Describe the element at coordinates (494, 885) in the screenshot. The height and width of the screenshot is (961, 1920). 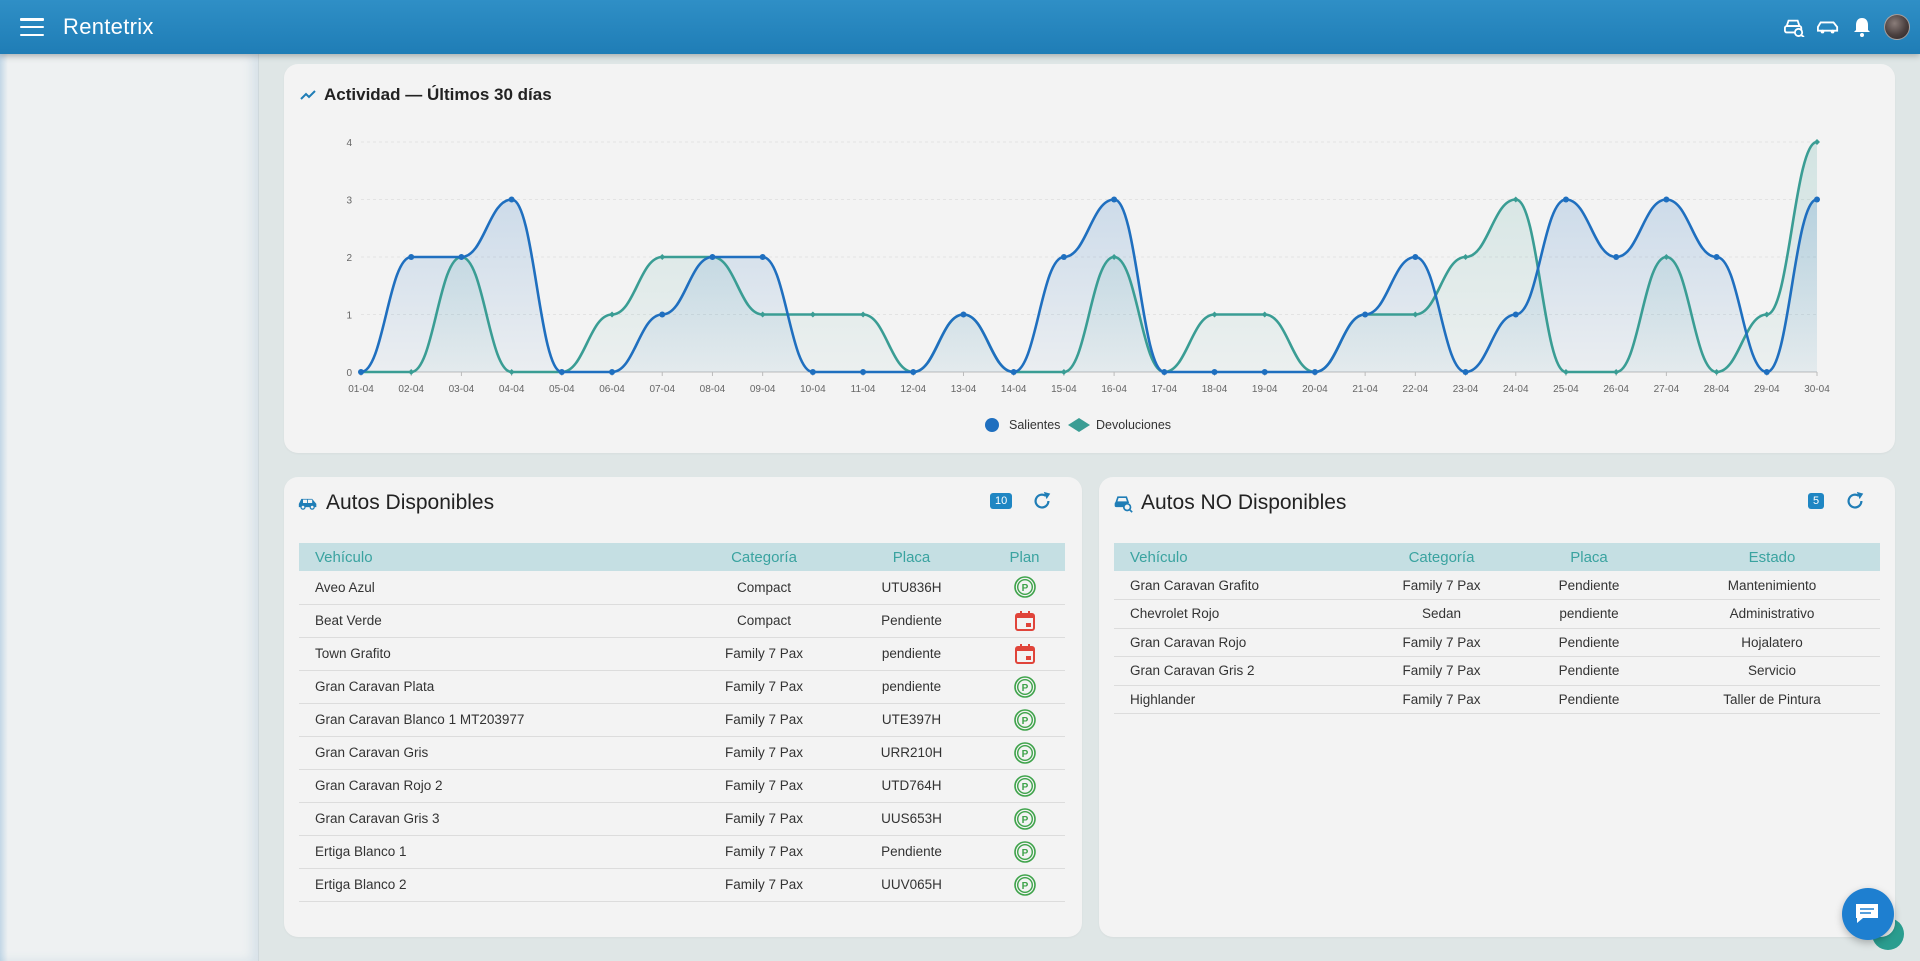
I see `vehicle-cell: Ertiga Blanco 2` at that location.